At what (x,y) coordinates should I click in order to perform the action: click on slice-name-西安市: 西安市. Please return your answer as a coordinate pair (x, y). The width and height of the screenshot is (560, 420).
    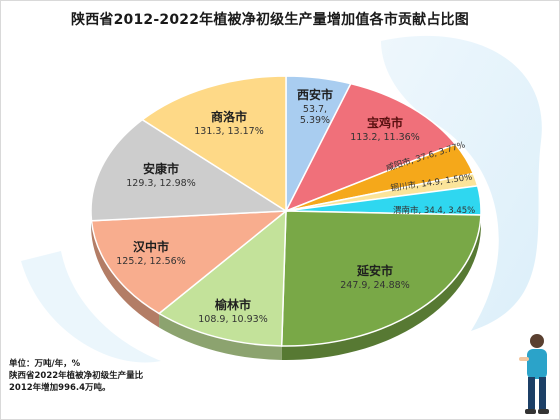
    Looking at the image, I should click on (315, 94).